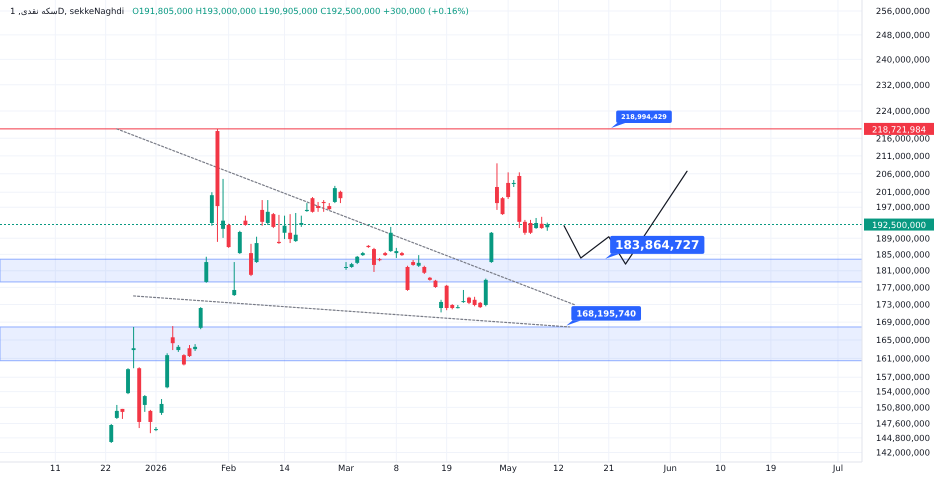 The image size is (936, 492). I want to click on x-tick-label: 12, so click(558, 469).